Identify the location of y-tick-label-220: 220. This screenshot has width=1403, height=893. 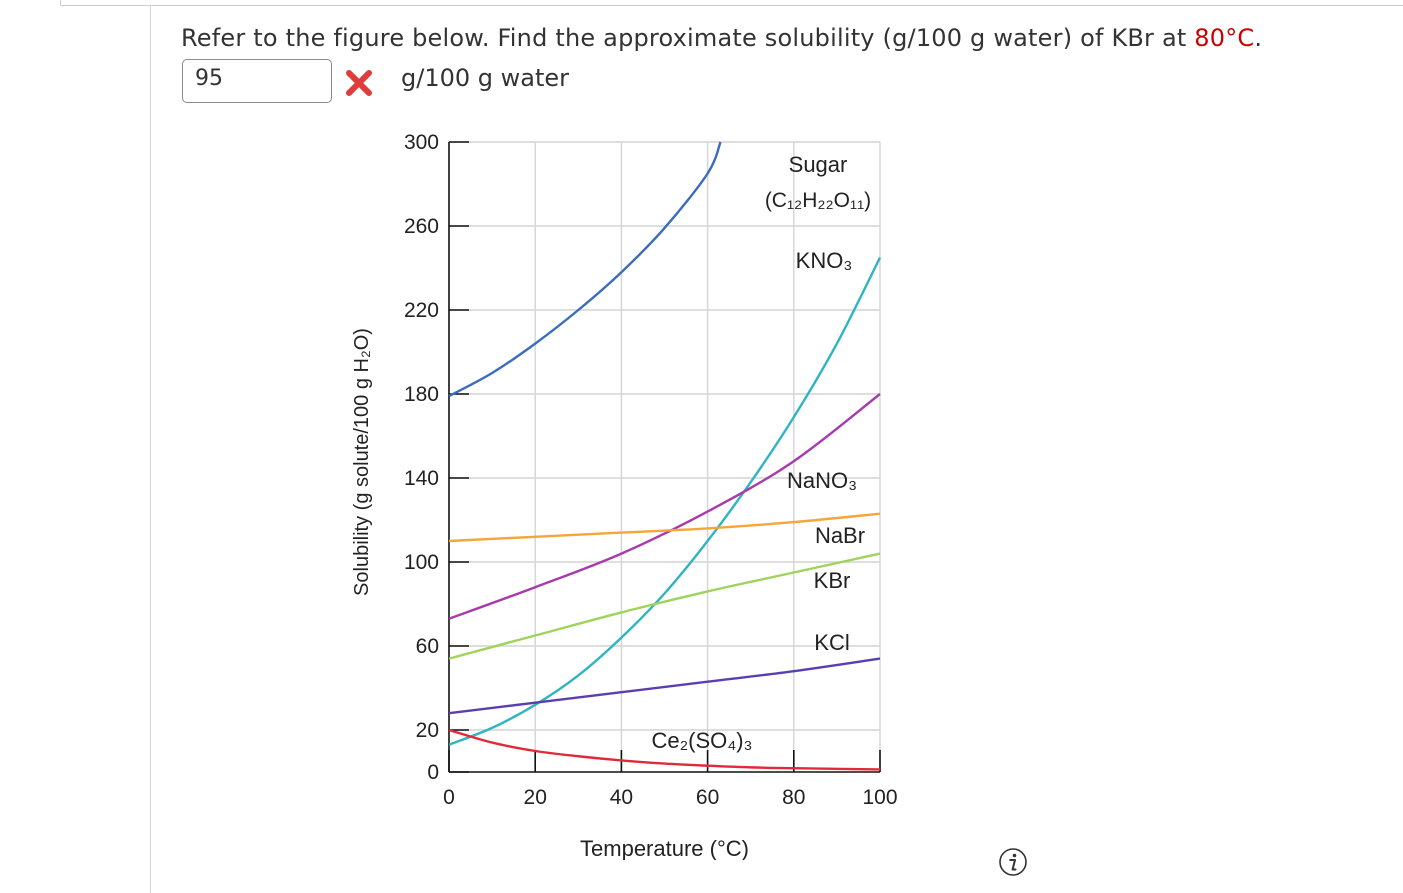
(421, 310).